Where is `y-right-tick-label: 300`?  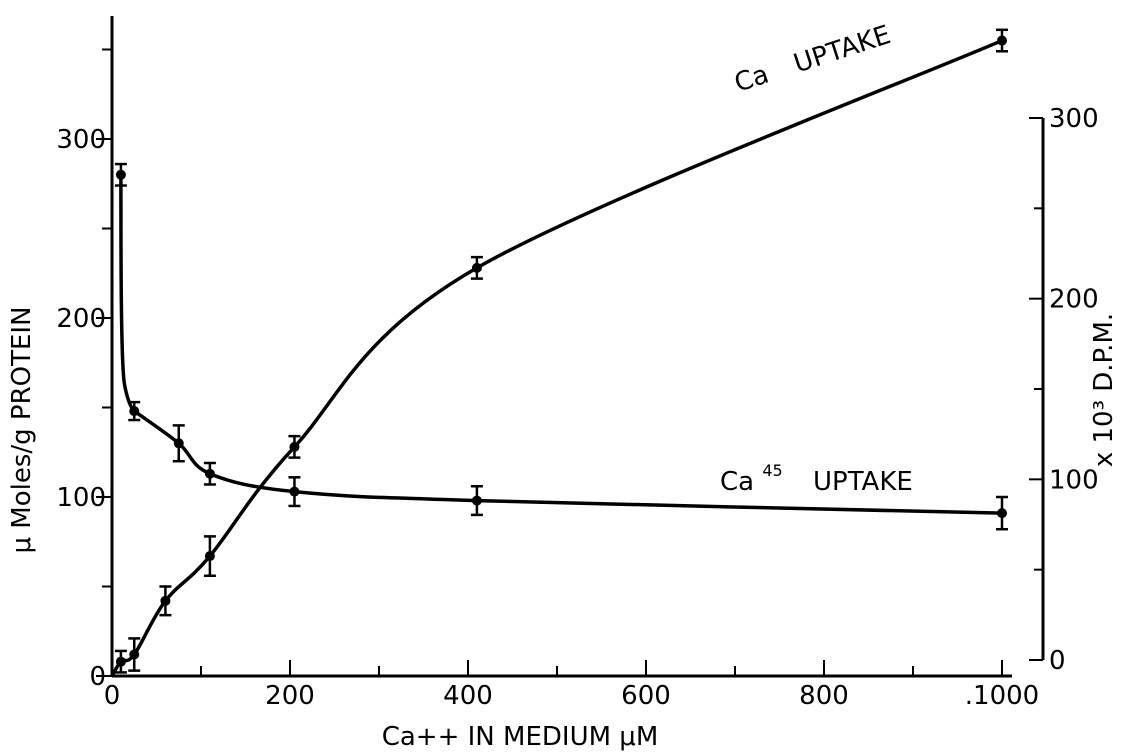 y-right-tick-label: 300 is located at coordinates (1074, 119).